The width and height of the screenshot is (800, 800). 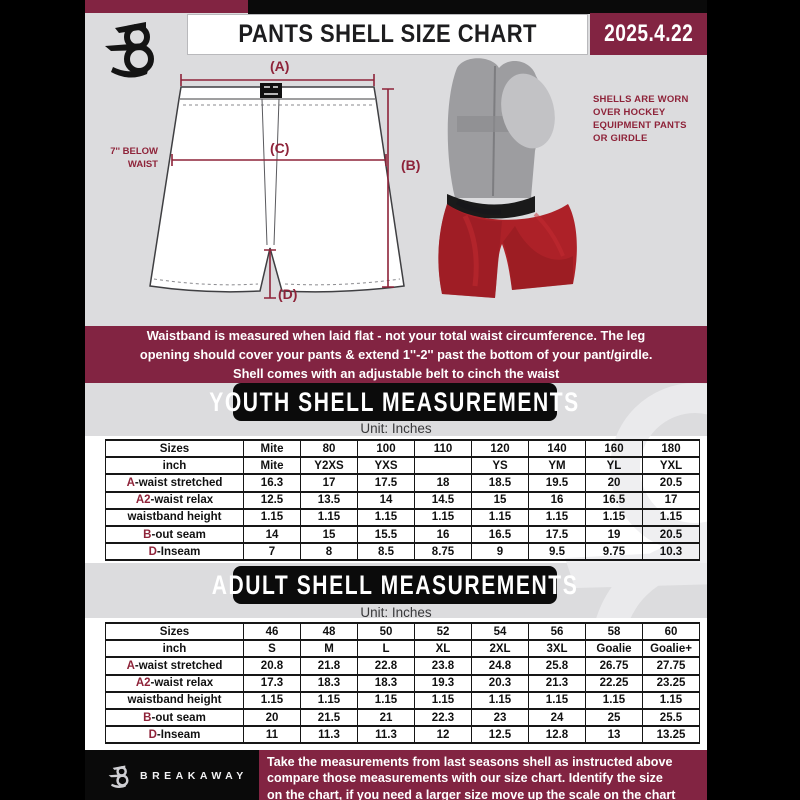 I want to click on cell-value: 54, so click(x=500, y=631).